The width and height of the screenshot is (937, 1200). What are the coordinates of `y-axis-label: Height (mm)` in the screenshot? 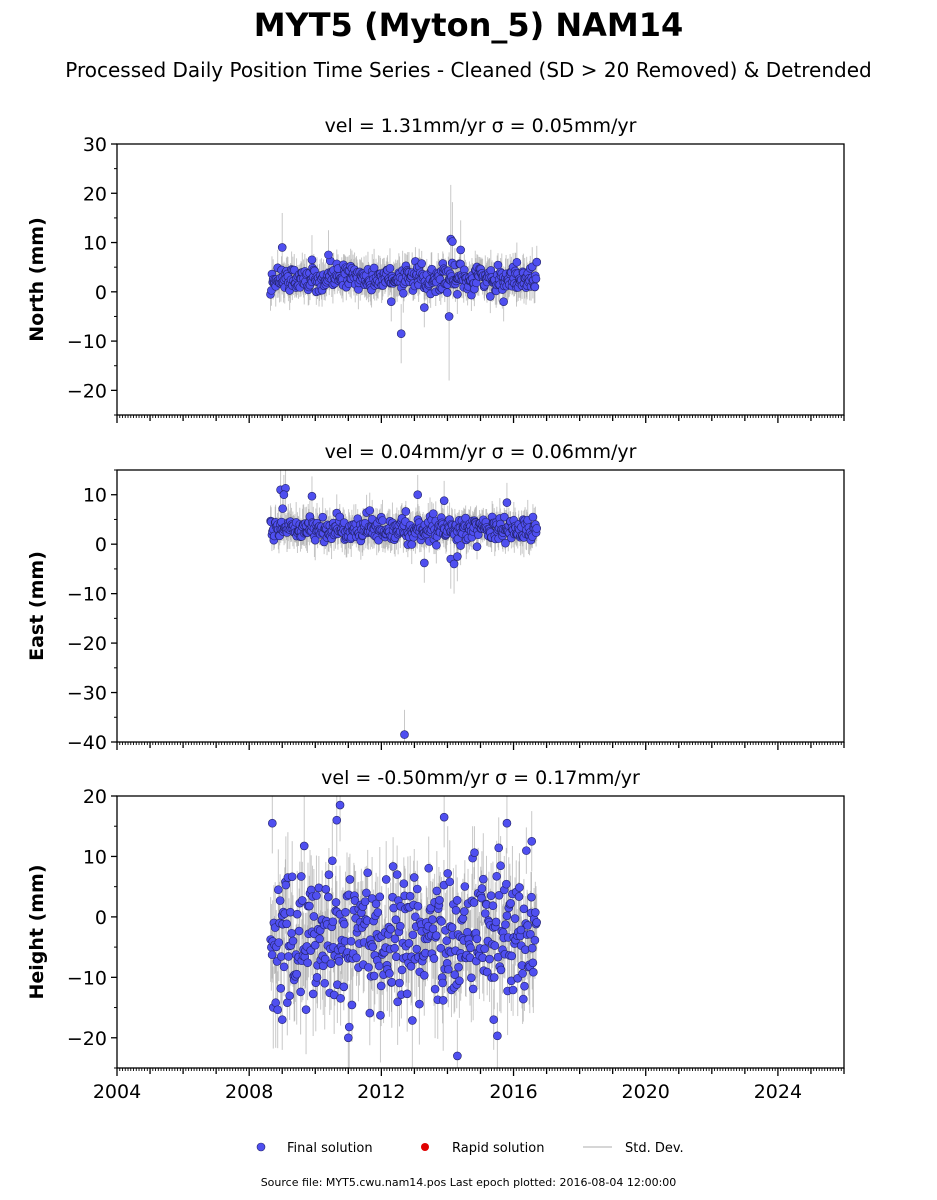 It's located at (37, 931).